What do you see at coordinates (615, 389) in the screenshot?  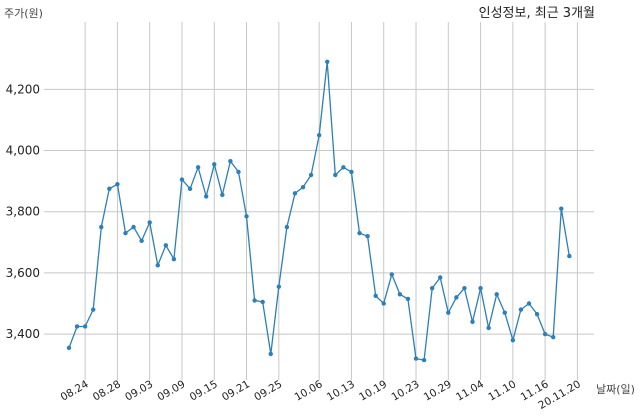 I see `x-axis-label: 날짜(일)` at bounding box center [615, 389].